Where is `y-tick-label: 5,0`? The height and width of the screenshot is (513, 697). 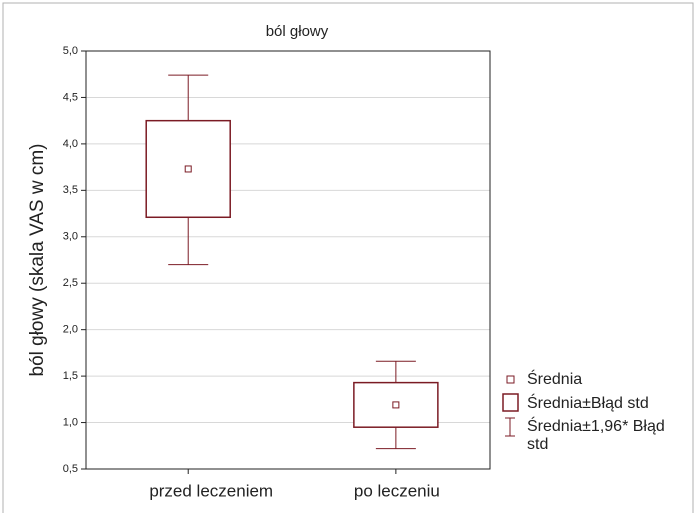
y-tick-label: 5,0 is located at coordinates (70, 51).